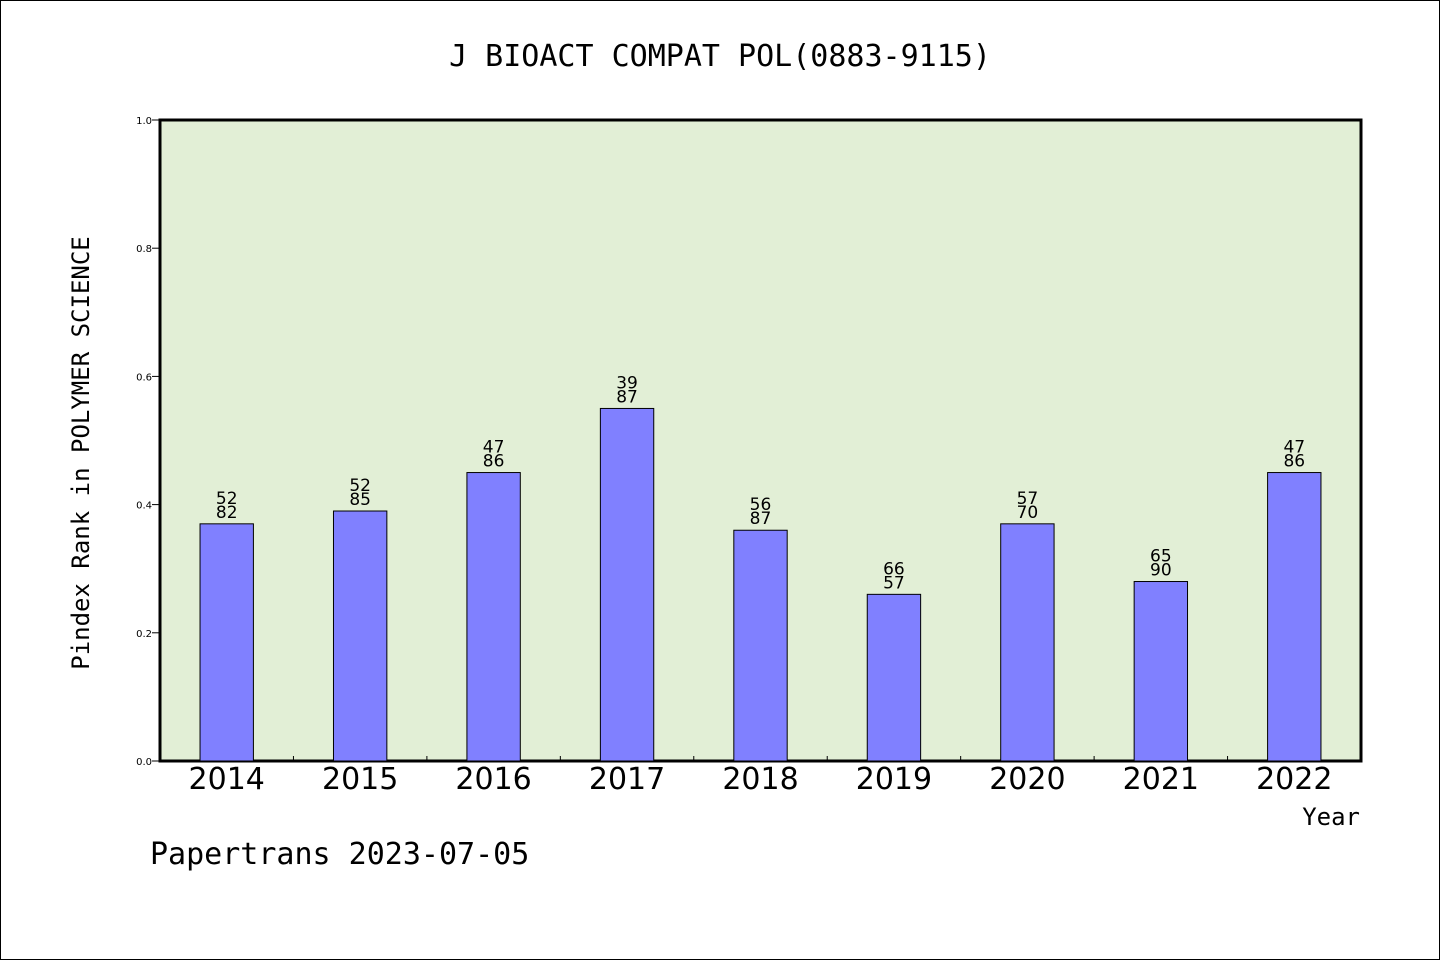  Describe the element at coordinates (1028, 499) in the screenshot. I see `bar-label-top: 57` at that location.